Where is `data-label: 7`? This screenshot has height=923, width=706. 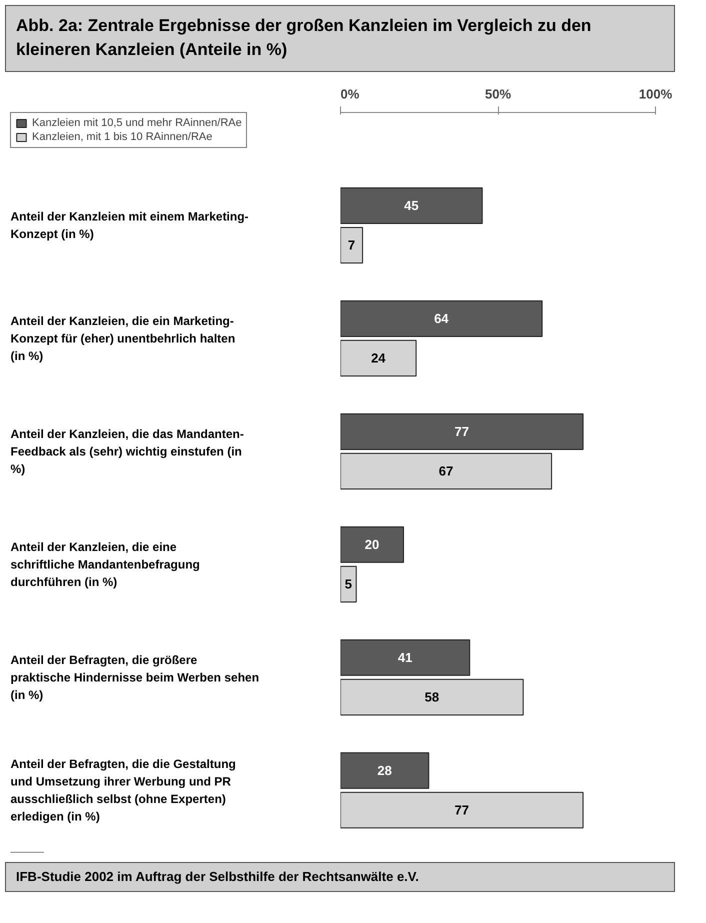 data-label: 7 is located at coordinates (352, 244).